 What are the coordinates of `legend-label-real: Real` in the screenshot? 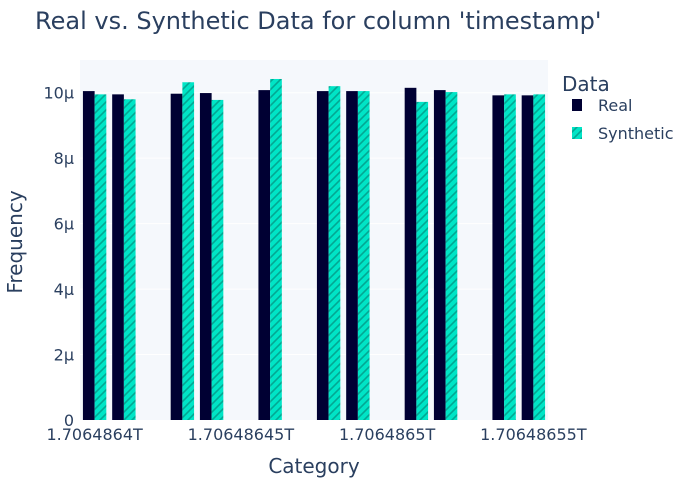 It's located at (615, 105).